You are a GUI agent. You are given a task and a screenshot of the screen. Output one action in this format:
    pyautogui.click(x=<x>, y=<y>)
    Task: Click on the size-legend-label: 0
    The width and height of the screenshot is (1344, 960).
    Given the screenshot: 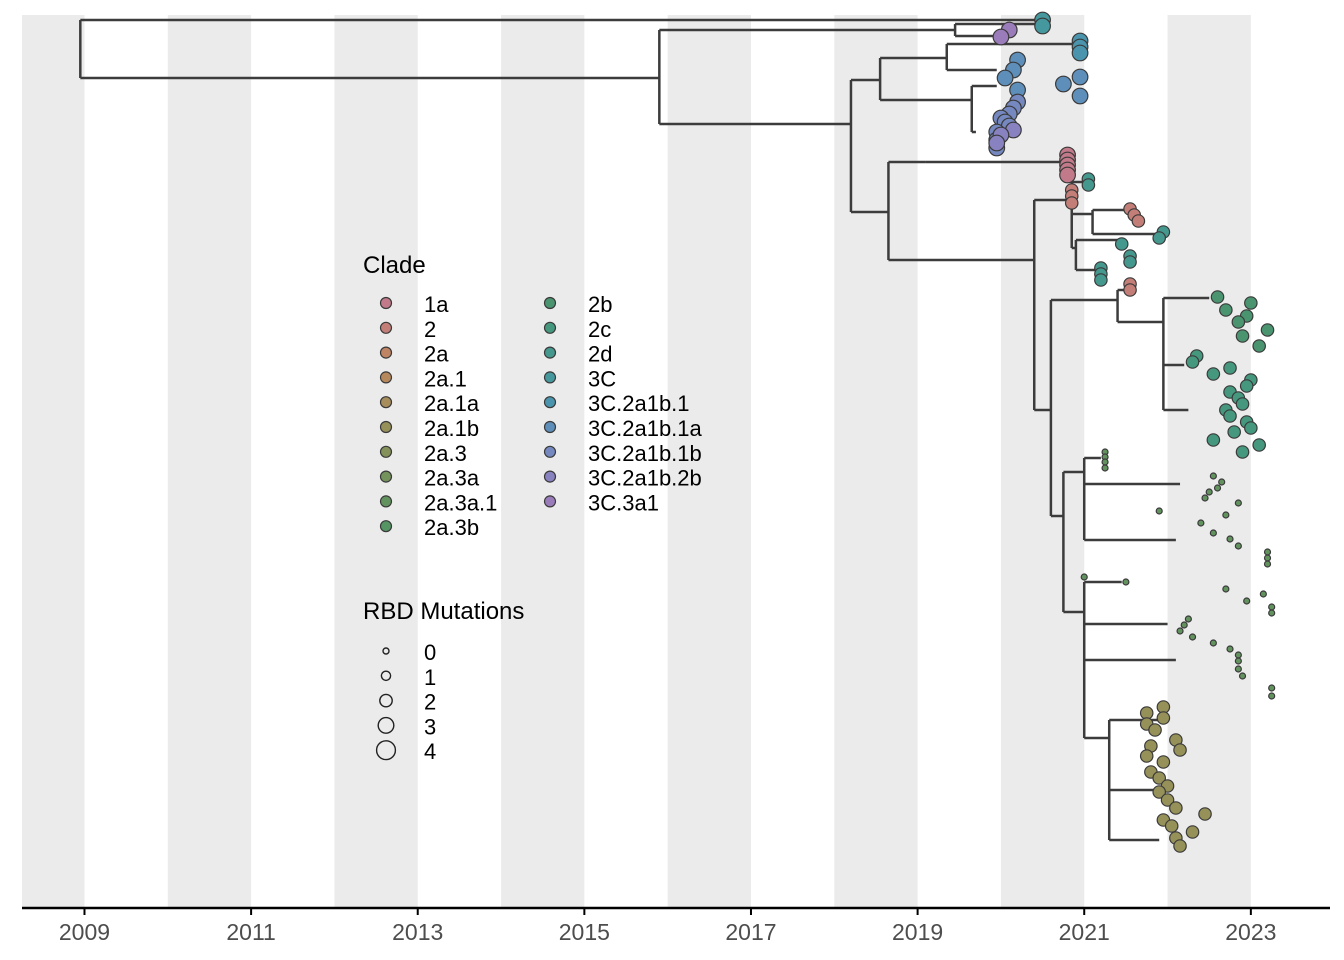 What is the action you would take?
    pyautogui.click(x=430, y=652)
    